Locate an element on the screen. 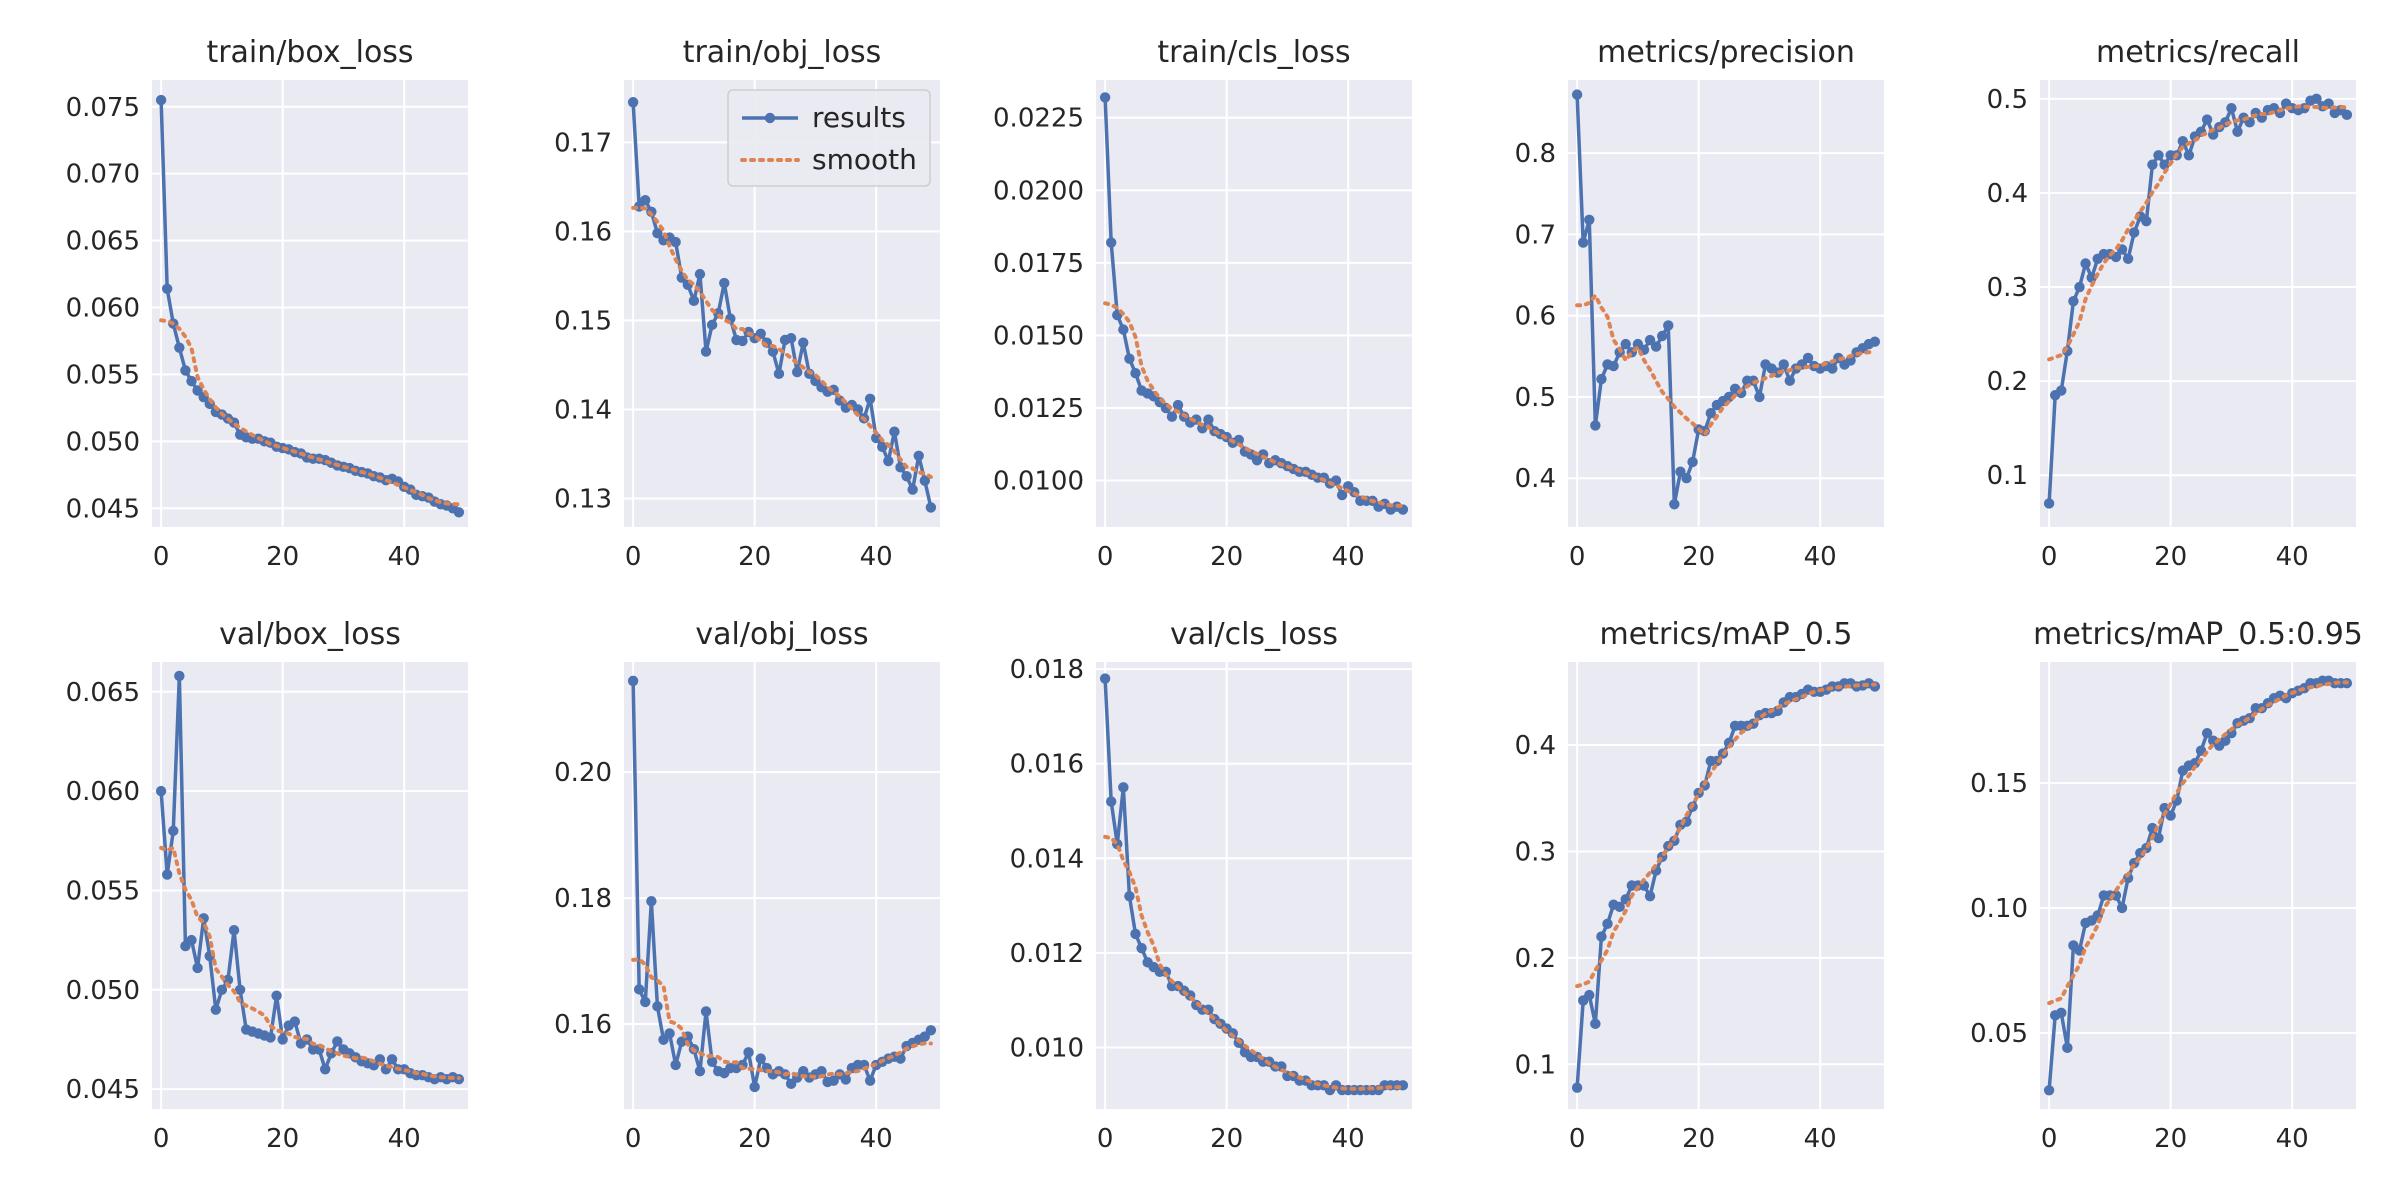 This screenshot has width=2400, height=1200. y-tick-label: 0.10 is located at coordinates (1999, 909).